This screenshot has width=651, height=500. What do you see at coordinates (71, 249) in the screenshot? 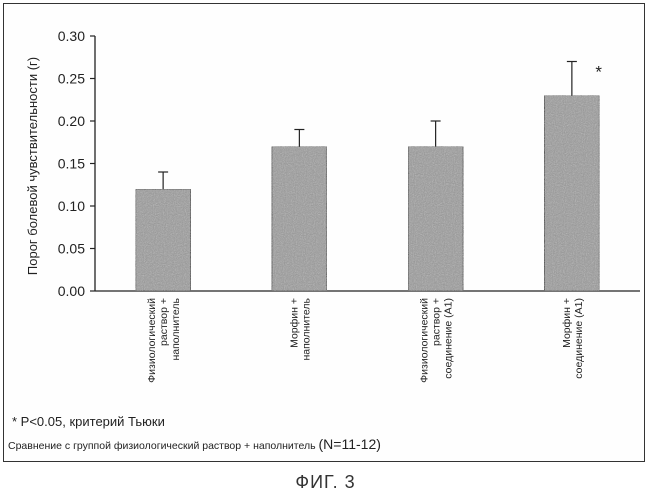
I see `y-tick-label: 0.05` at bounding box center [71, 249].